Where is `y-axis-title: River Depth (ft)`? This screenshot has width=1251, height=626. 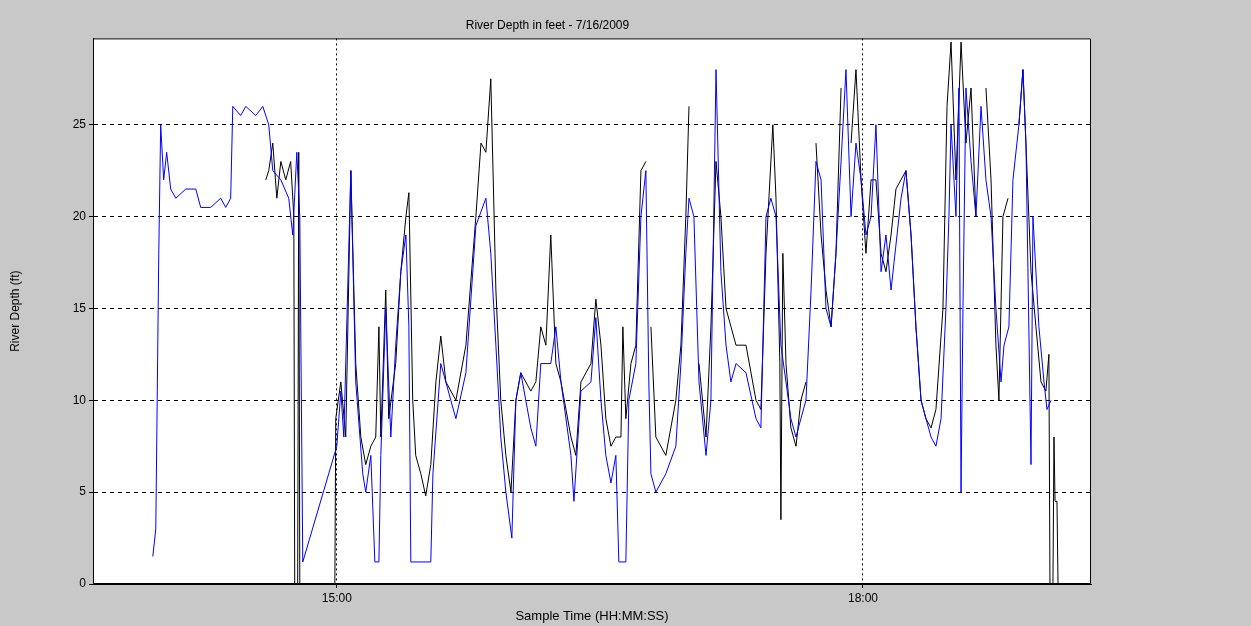
y-axis-title: River Depth (ft) is located at coordinates (14, 311).